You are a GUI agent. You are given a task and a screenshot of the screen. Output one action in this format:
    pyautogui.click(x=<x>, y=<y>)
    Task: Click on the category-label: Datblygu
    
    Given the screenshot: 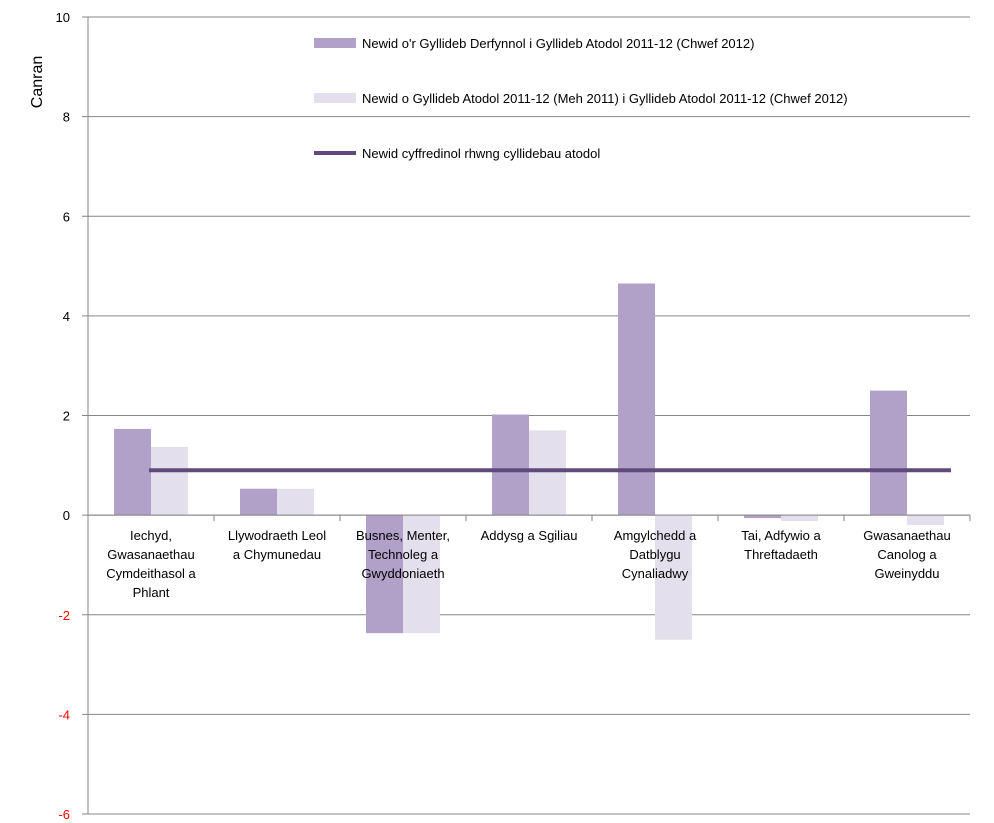 What is the action you would take?
    pyautogui.click(x=654, y=554)
    